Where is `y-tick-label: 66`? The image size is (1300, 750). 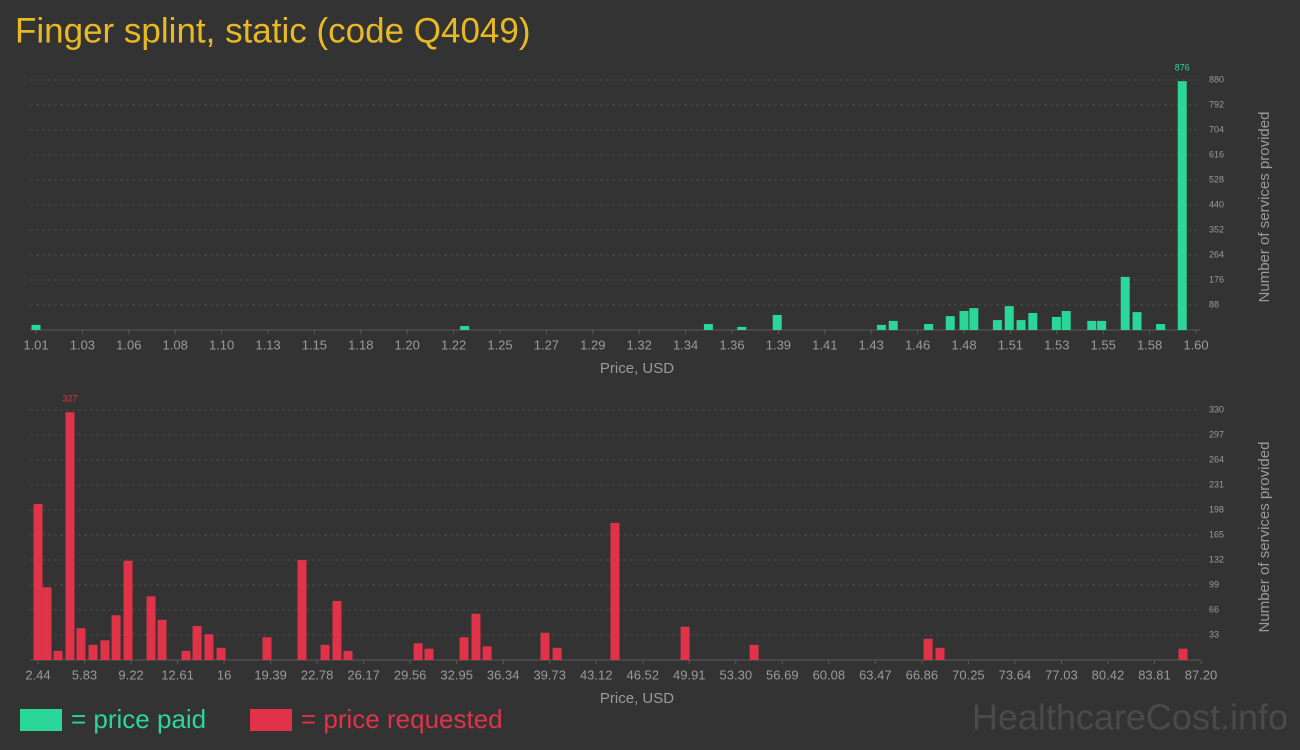 y-tick-label: 66 is located at coordinates (1214, 609).